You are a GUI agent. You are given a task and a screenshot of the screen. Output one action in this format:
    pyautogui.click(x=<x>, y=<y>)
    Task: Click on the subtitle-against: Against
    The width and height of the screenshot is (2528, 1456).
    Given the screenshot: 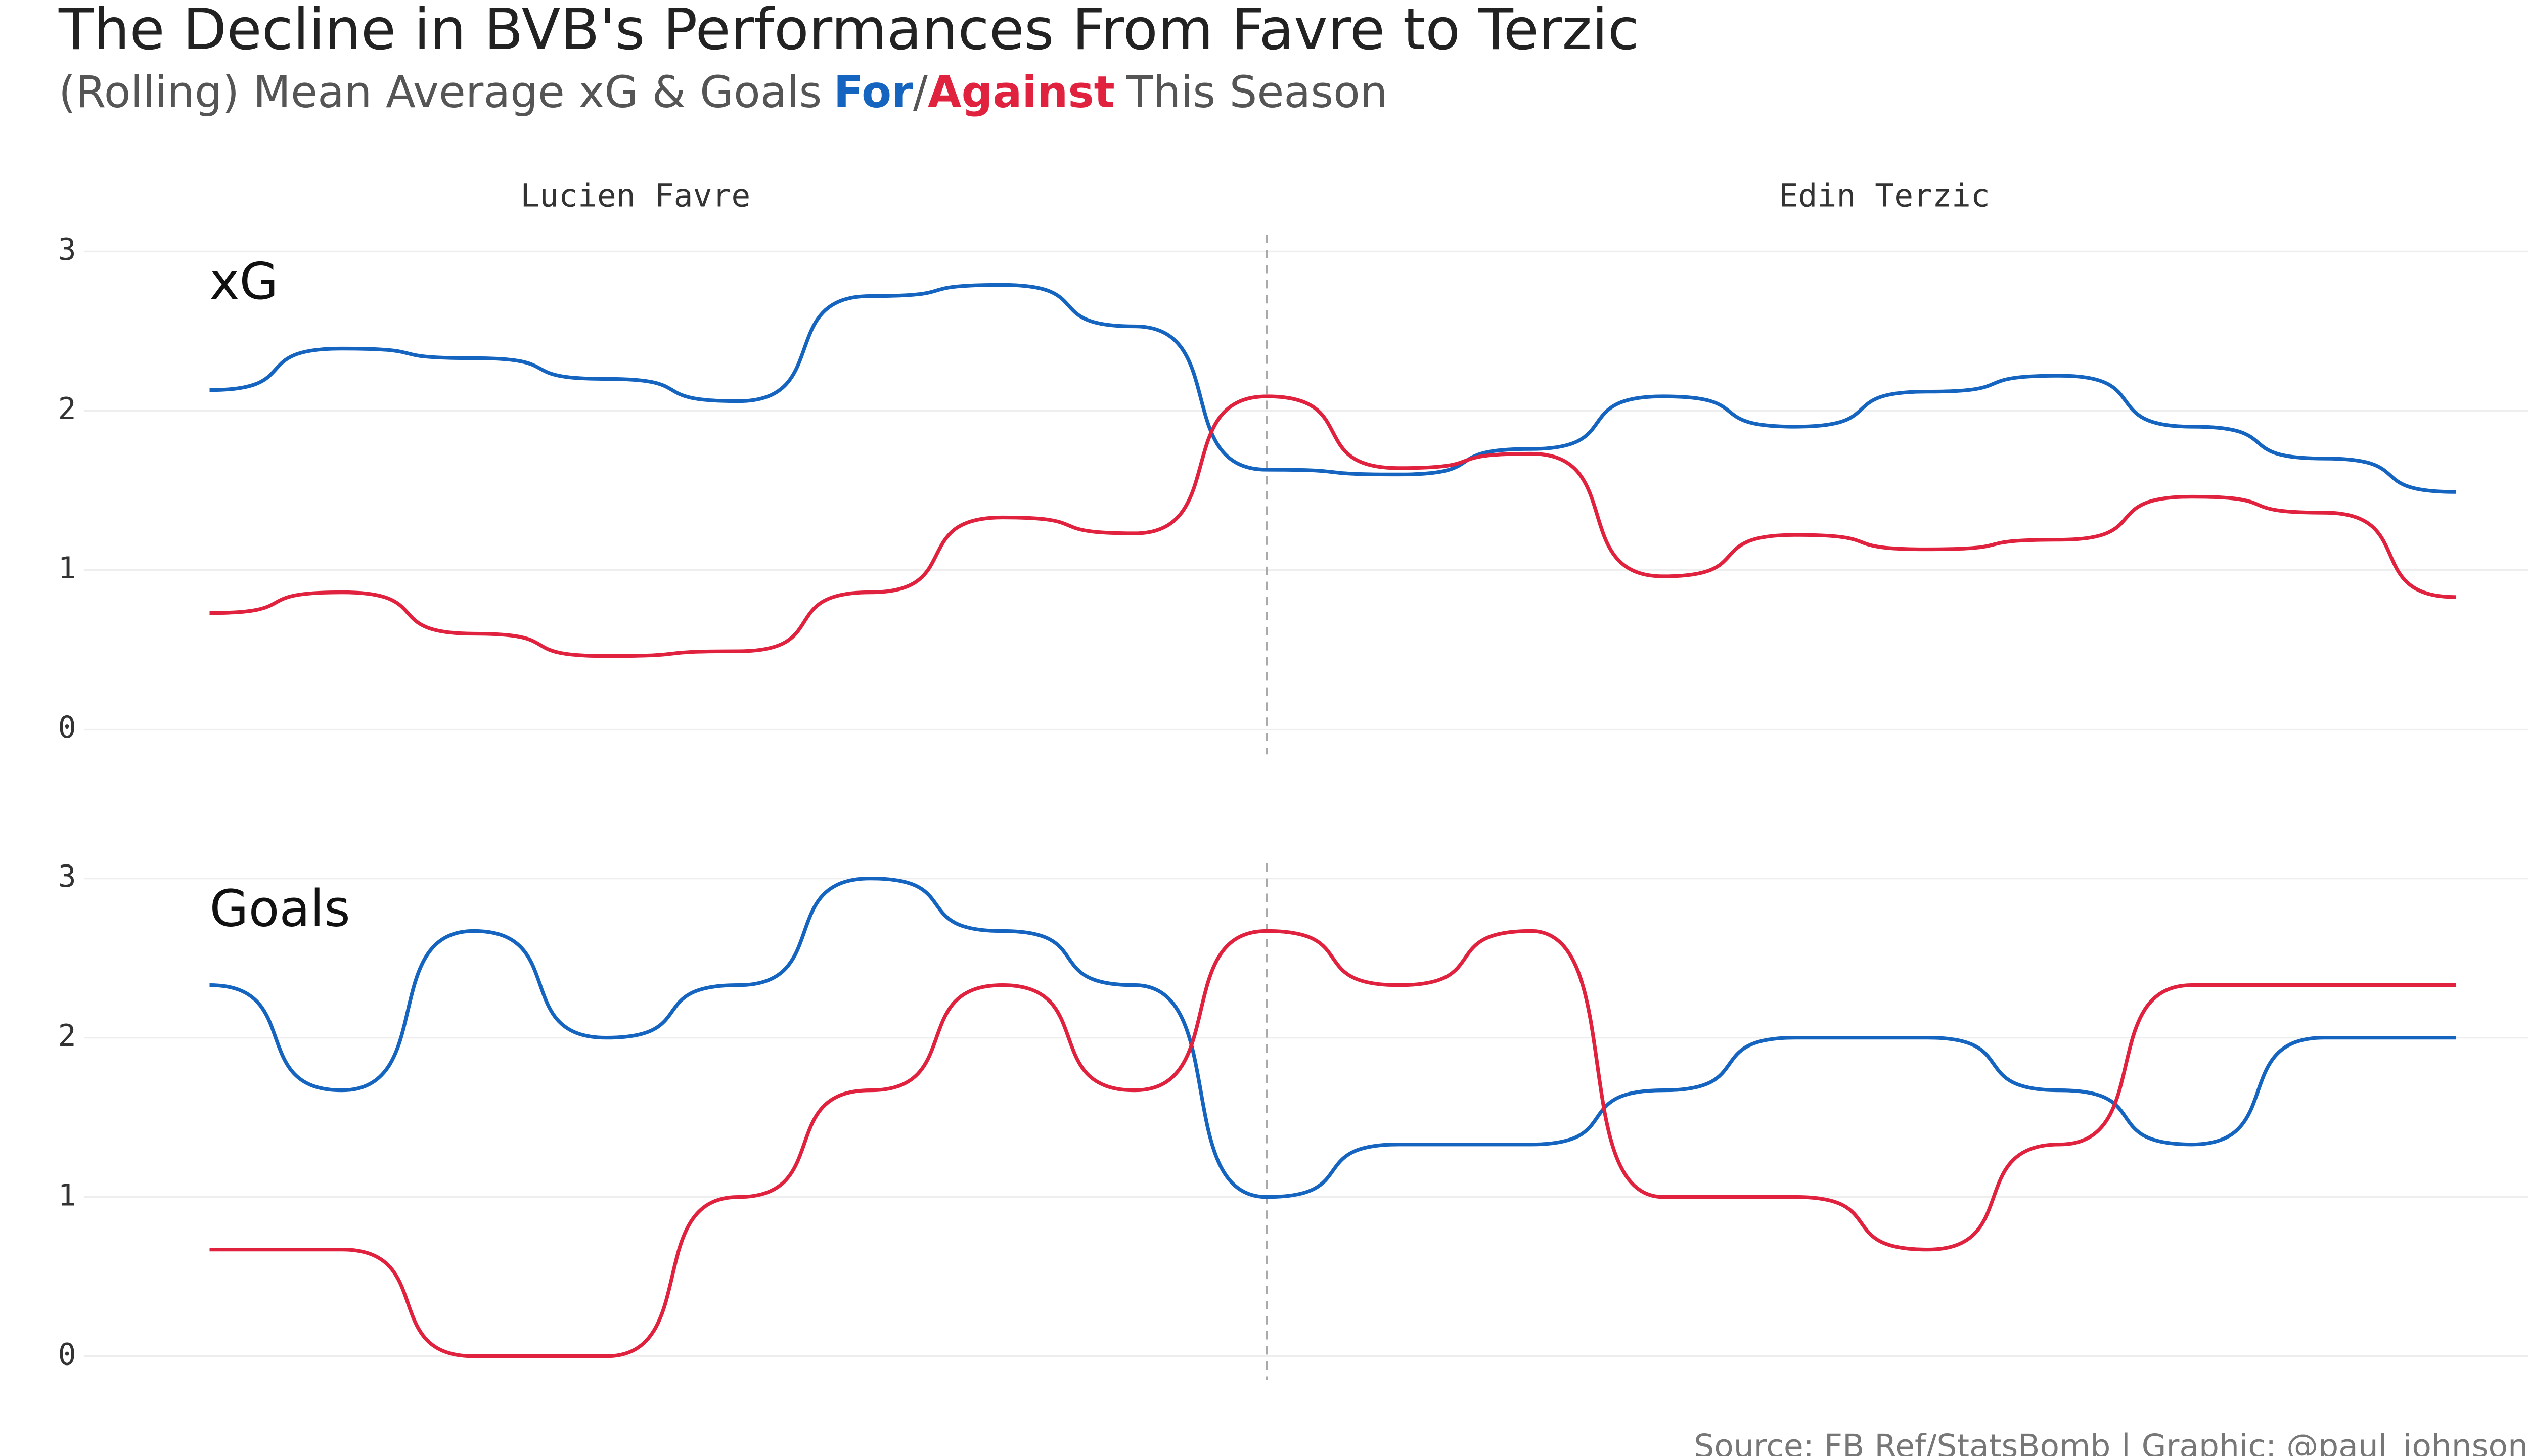 What is the action you would take?
    pyautogui.click(x=1022, y=92)
    